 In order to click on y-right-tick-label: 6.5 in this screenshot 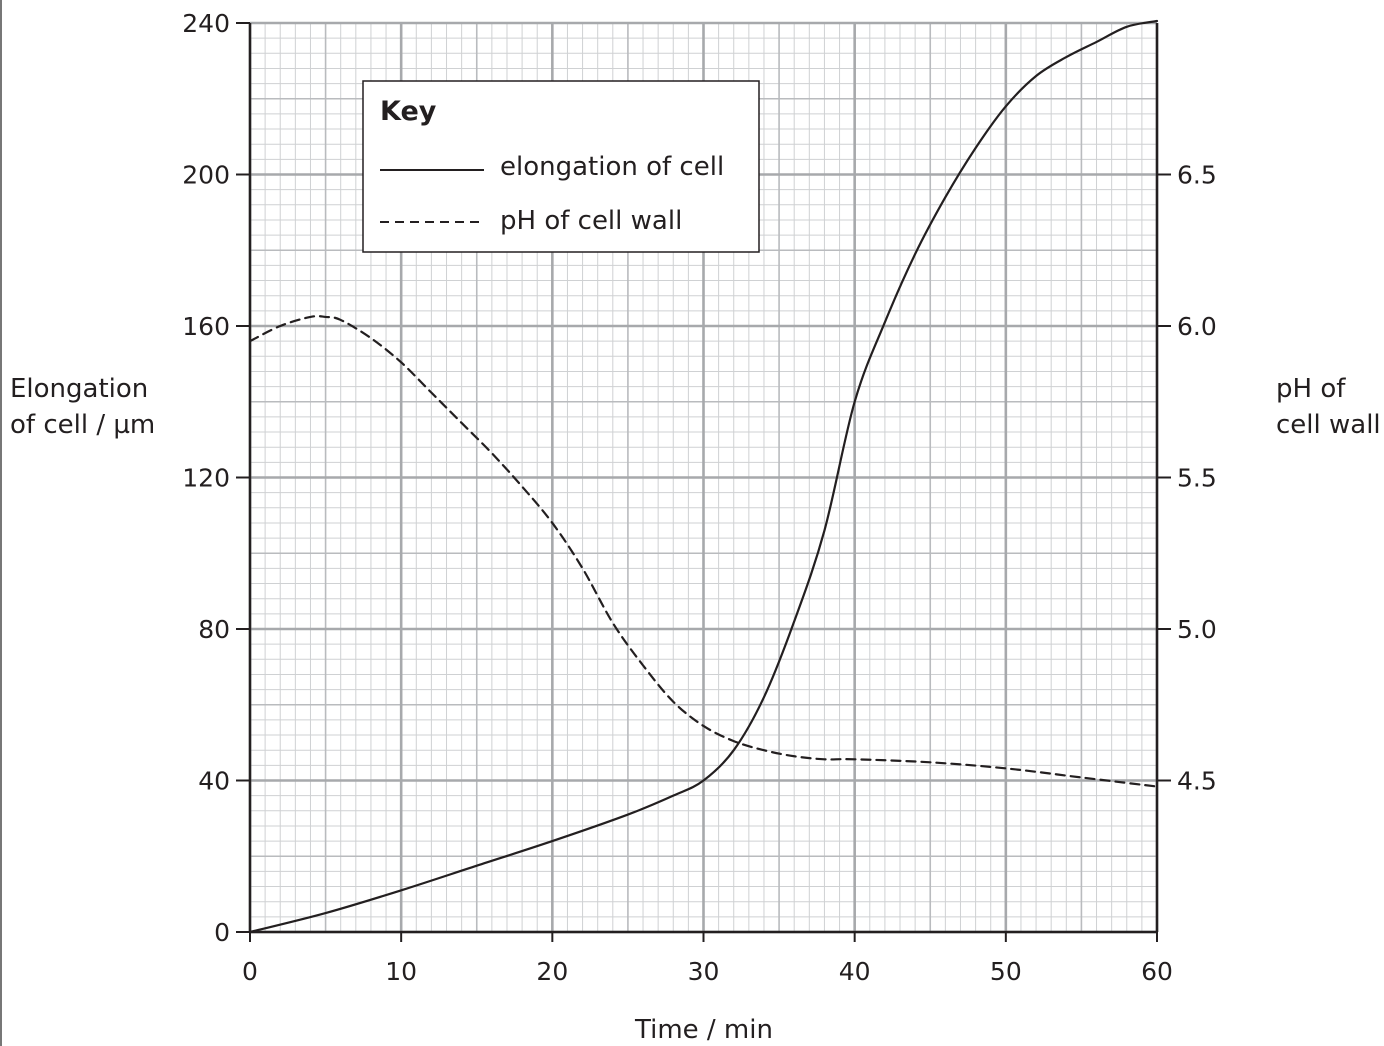, I will do `click(1197, 175)`.